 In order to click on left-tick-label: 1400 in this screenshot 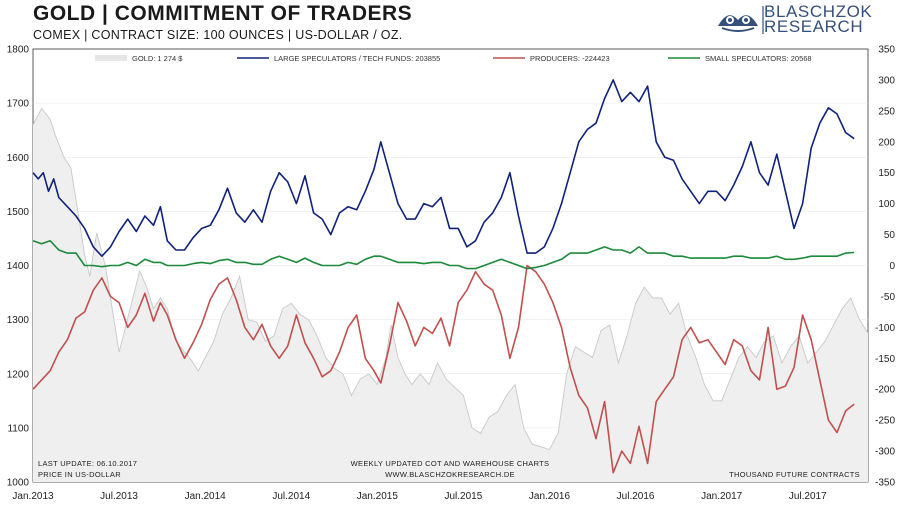, I will do `click(18, 266)`.